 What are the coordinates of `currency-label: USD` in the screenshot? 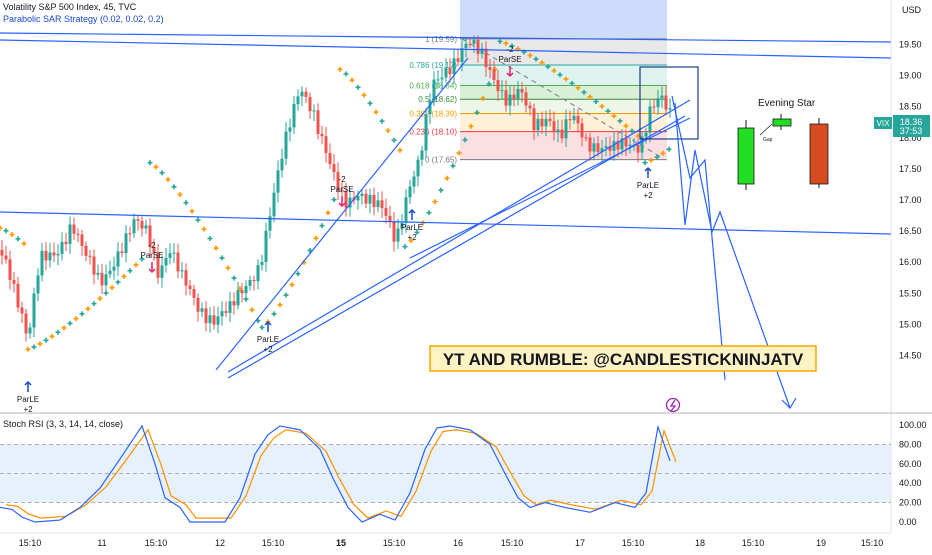 It's located at (912, 10).